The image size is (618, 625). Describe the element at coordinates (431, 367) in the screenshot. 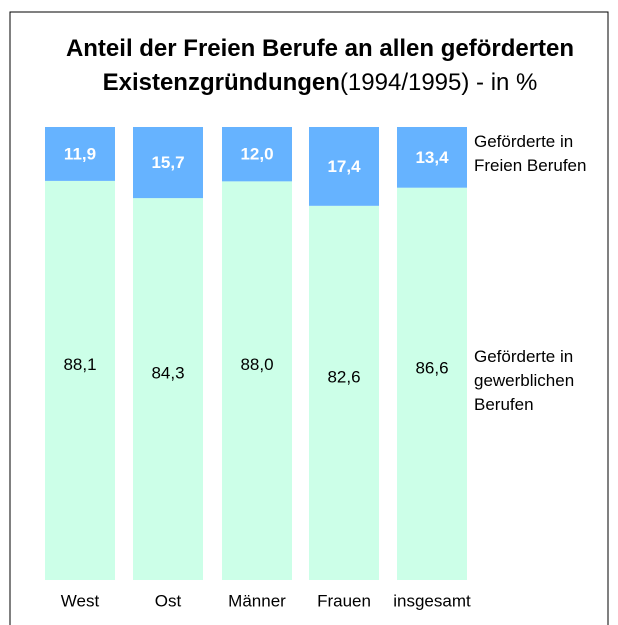

I see `data-label: 86,6` at that location.